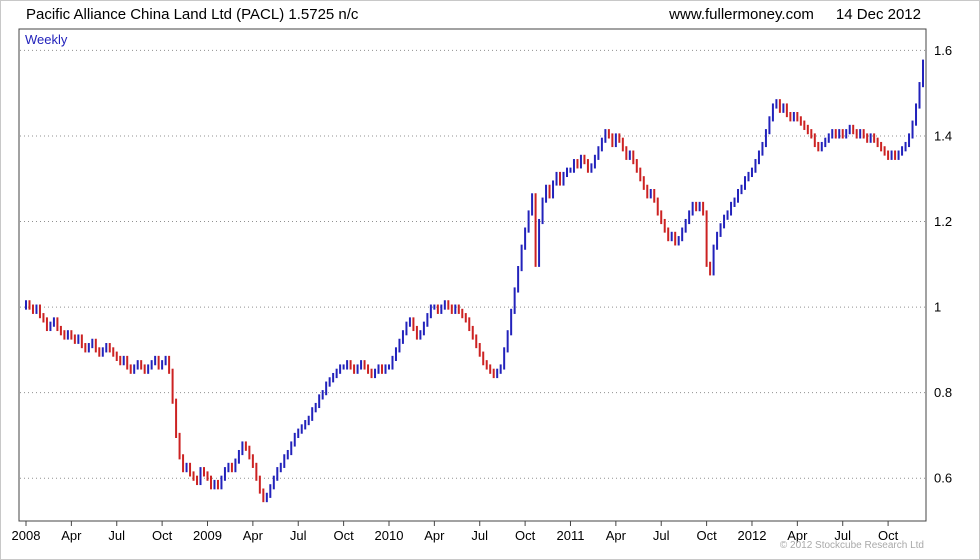 The height and width of the screenshot is (560, 980). Describe the element at coordinates (46, 39) in the screenshot. I see `frequency-label: Weekly` at that location.